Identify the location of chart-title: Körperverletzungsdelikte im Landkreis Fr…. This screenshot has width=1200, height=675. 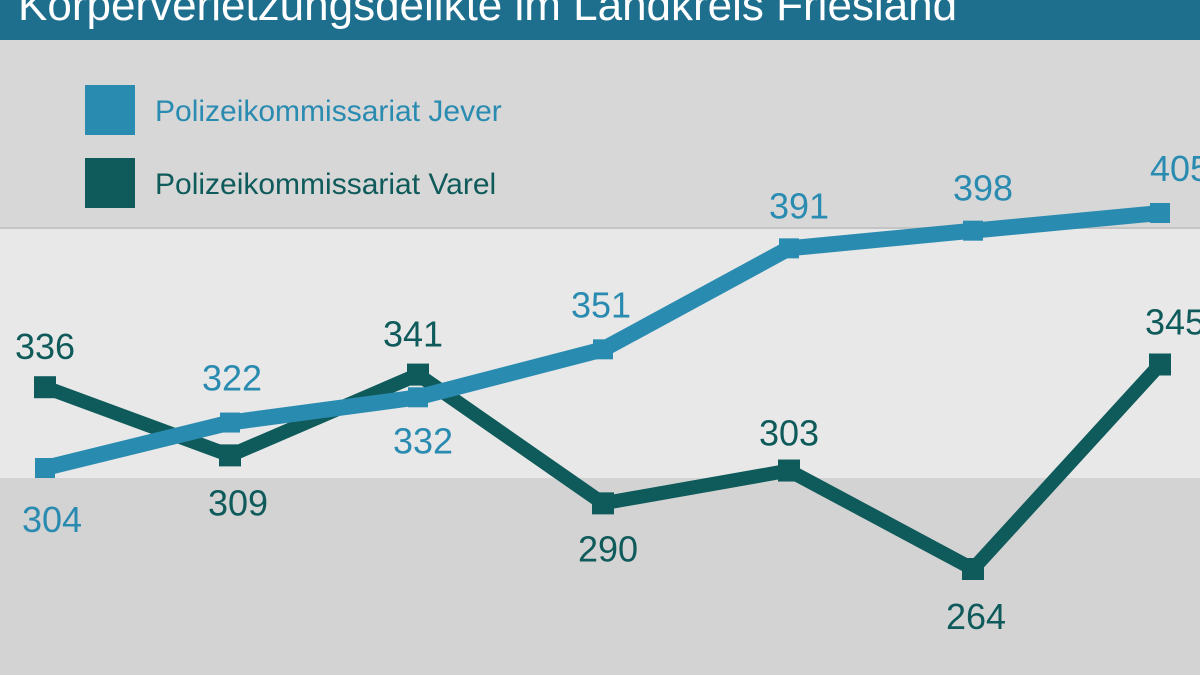
(487, 15).